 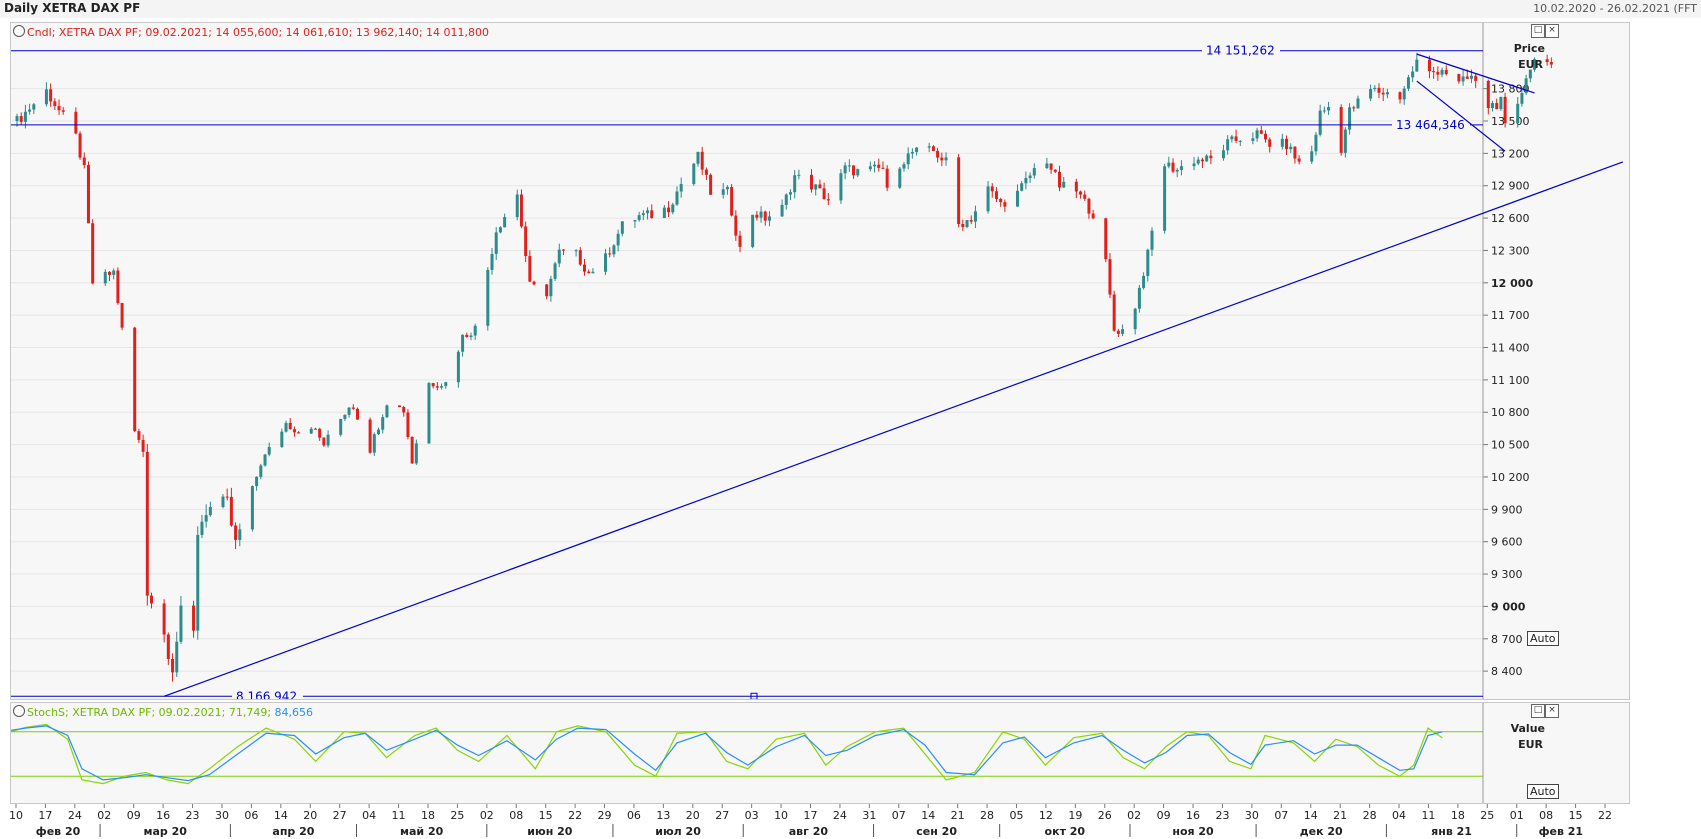 I want to click on level-label-bg, so click(x=267, y=694).